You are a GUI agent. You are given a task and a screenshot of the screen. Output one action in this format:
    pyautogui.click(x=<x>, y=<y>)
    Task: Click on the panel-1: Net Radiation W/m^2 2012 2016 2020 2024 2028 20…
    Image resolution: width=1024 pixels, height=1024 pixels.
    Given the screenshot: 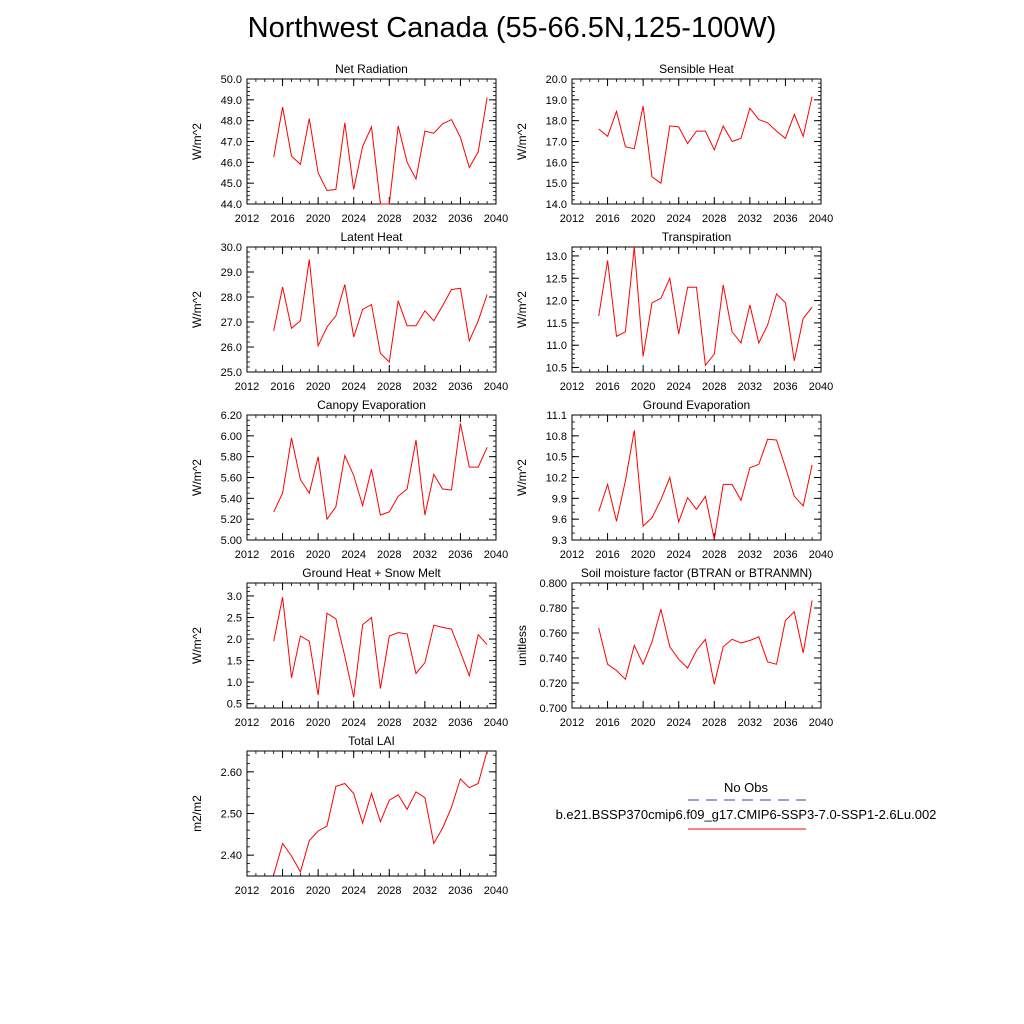 What is the action you would take?
    pyautogui.click(x=349, y=143)
    